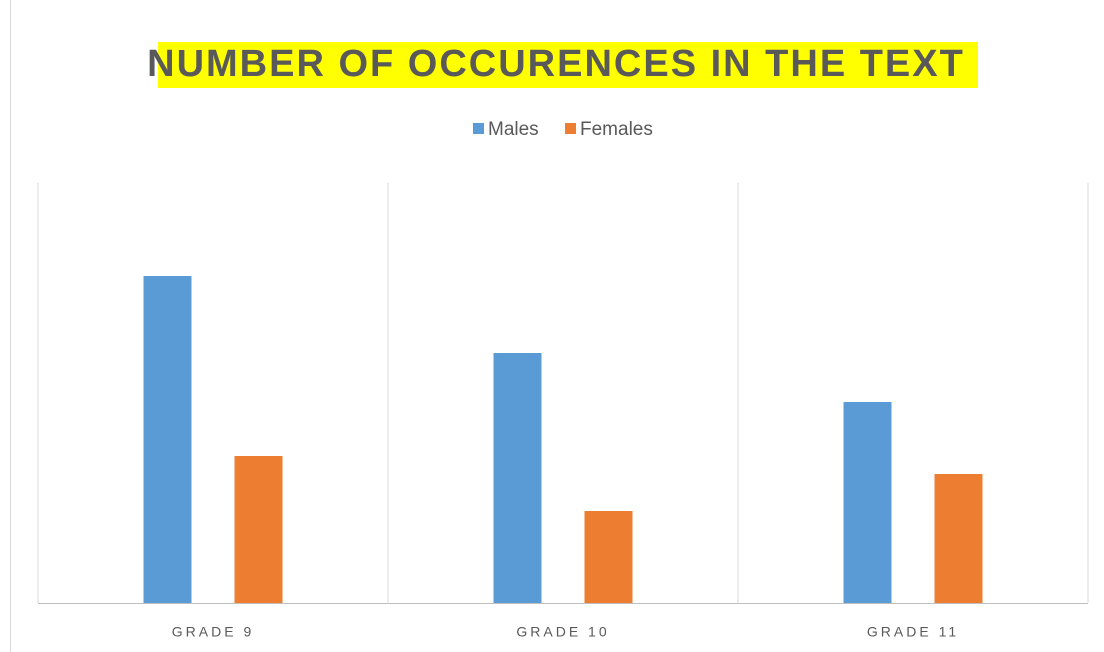  What do you see at coordinates (913, 632) in the screenshot?
I see `x-tick-label: GRADE 11` at bounding box center [913, 632].